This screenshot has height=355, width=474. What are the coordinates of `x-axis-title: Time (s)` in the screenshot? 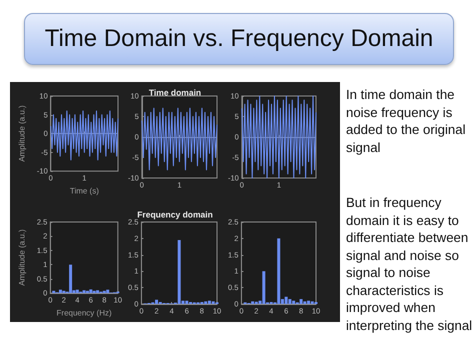 It's located at (85, 191).